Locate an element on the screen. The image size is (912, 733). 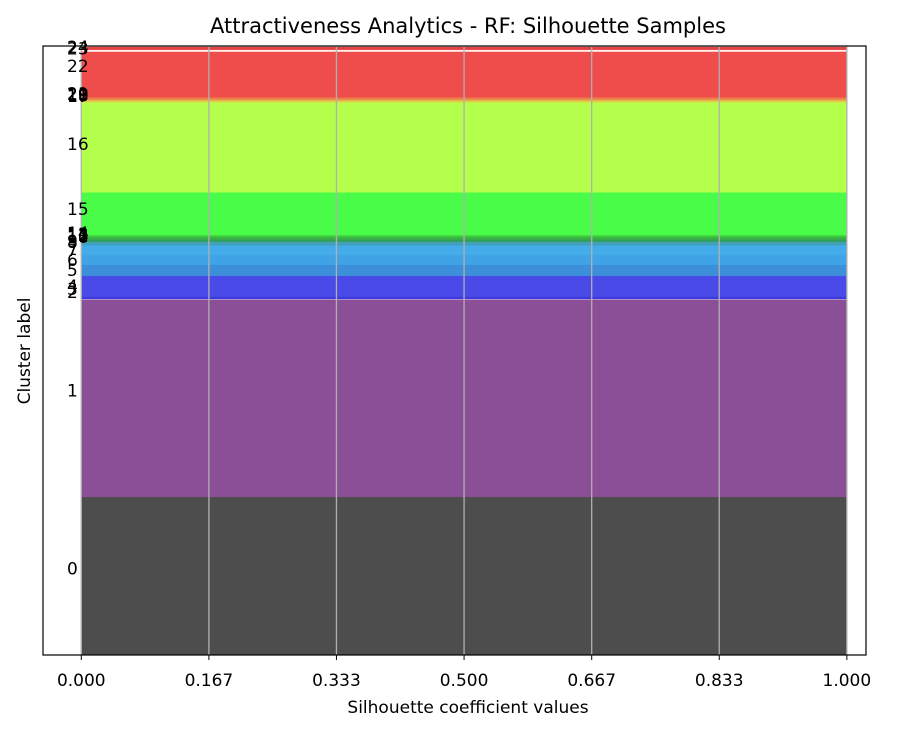
cluster-label-12: 12 is located at coordinates (78, 236).